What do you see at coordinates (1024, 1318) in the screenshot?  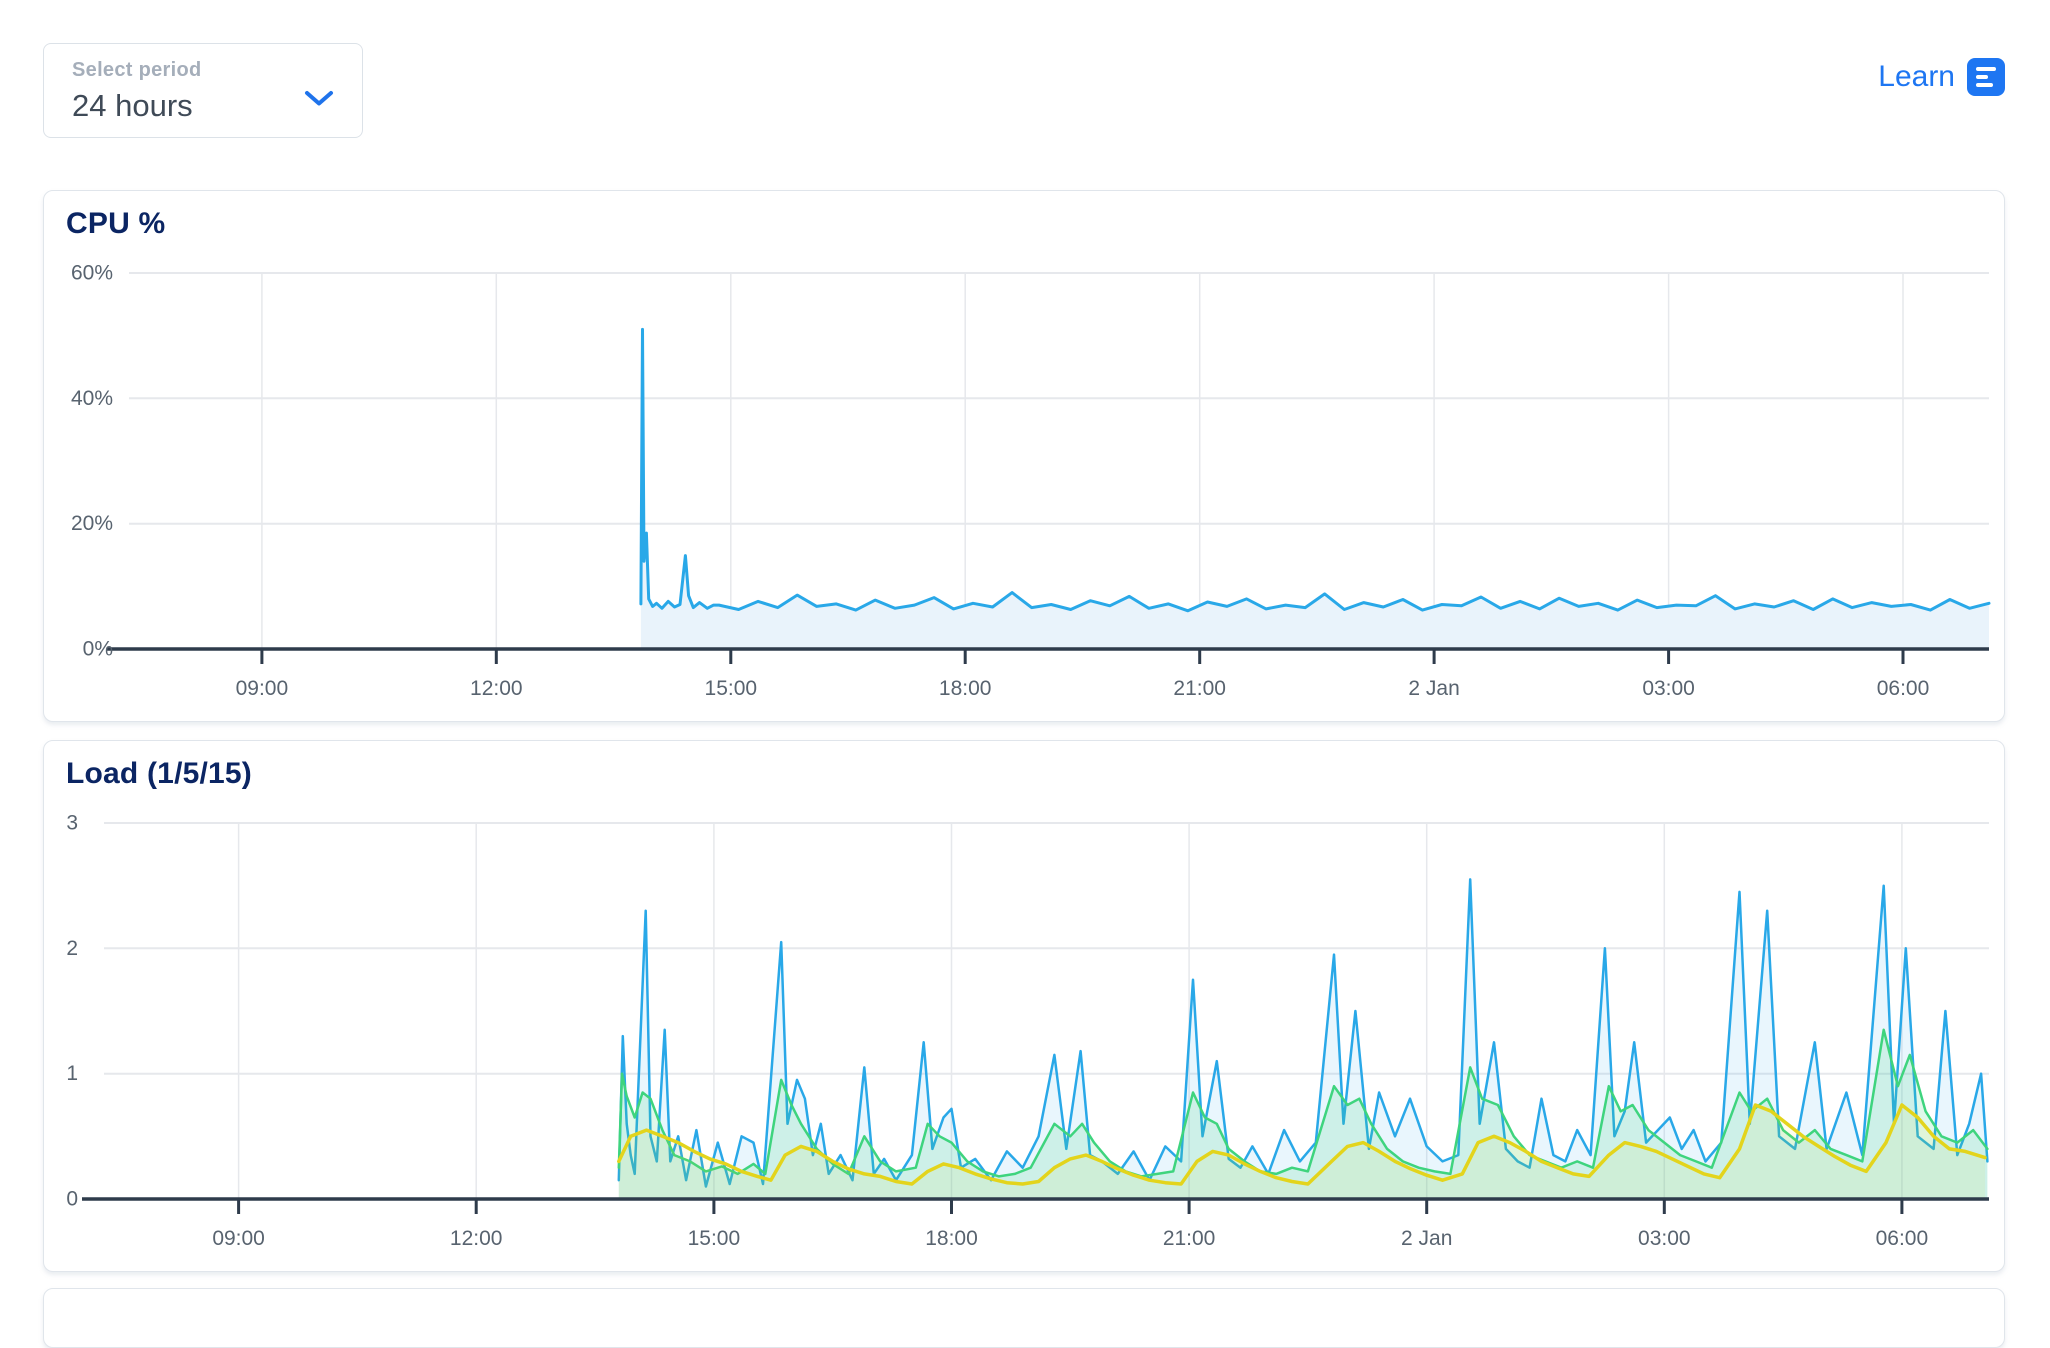 I see `next-chart-card-partial` at bounding box center [1024, 1318].